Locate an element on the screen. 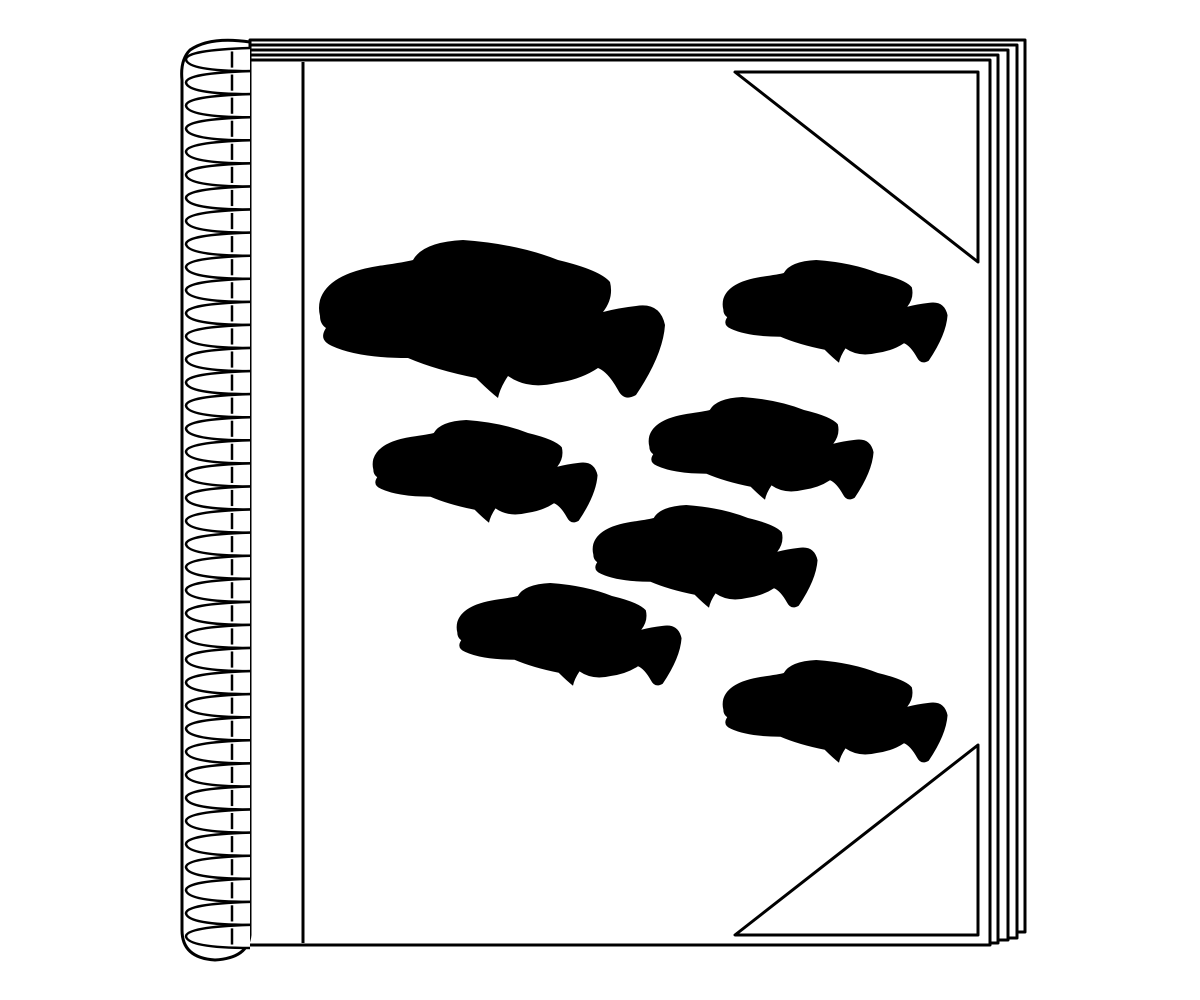 This screenshot has height=1000, width=1200. spiral-binding is located at coordinates (216, 500).